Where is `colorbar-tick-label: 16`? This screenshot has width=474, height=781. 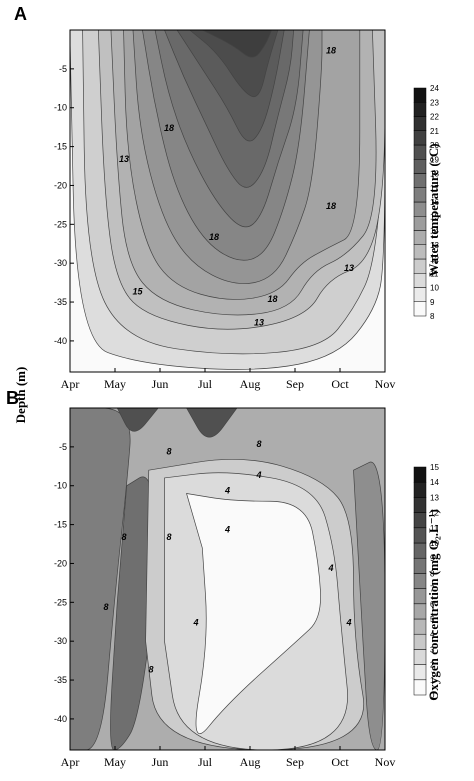
colorbar-tick-label: 16 is located at coordinates (434, 202).